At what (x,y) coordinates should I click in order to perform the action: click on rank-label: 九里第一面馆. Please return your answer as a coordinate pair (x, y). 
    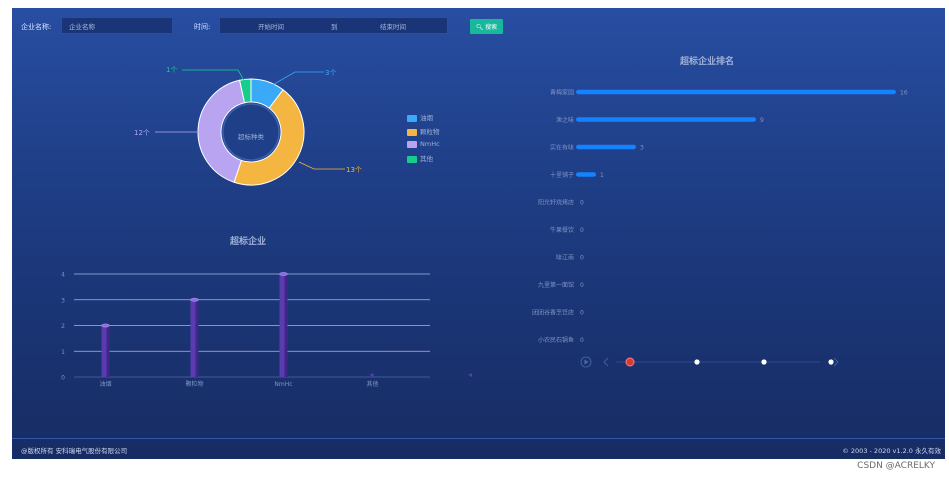
    Looking at the image, I should click on (556, 285).